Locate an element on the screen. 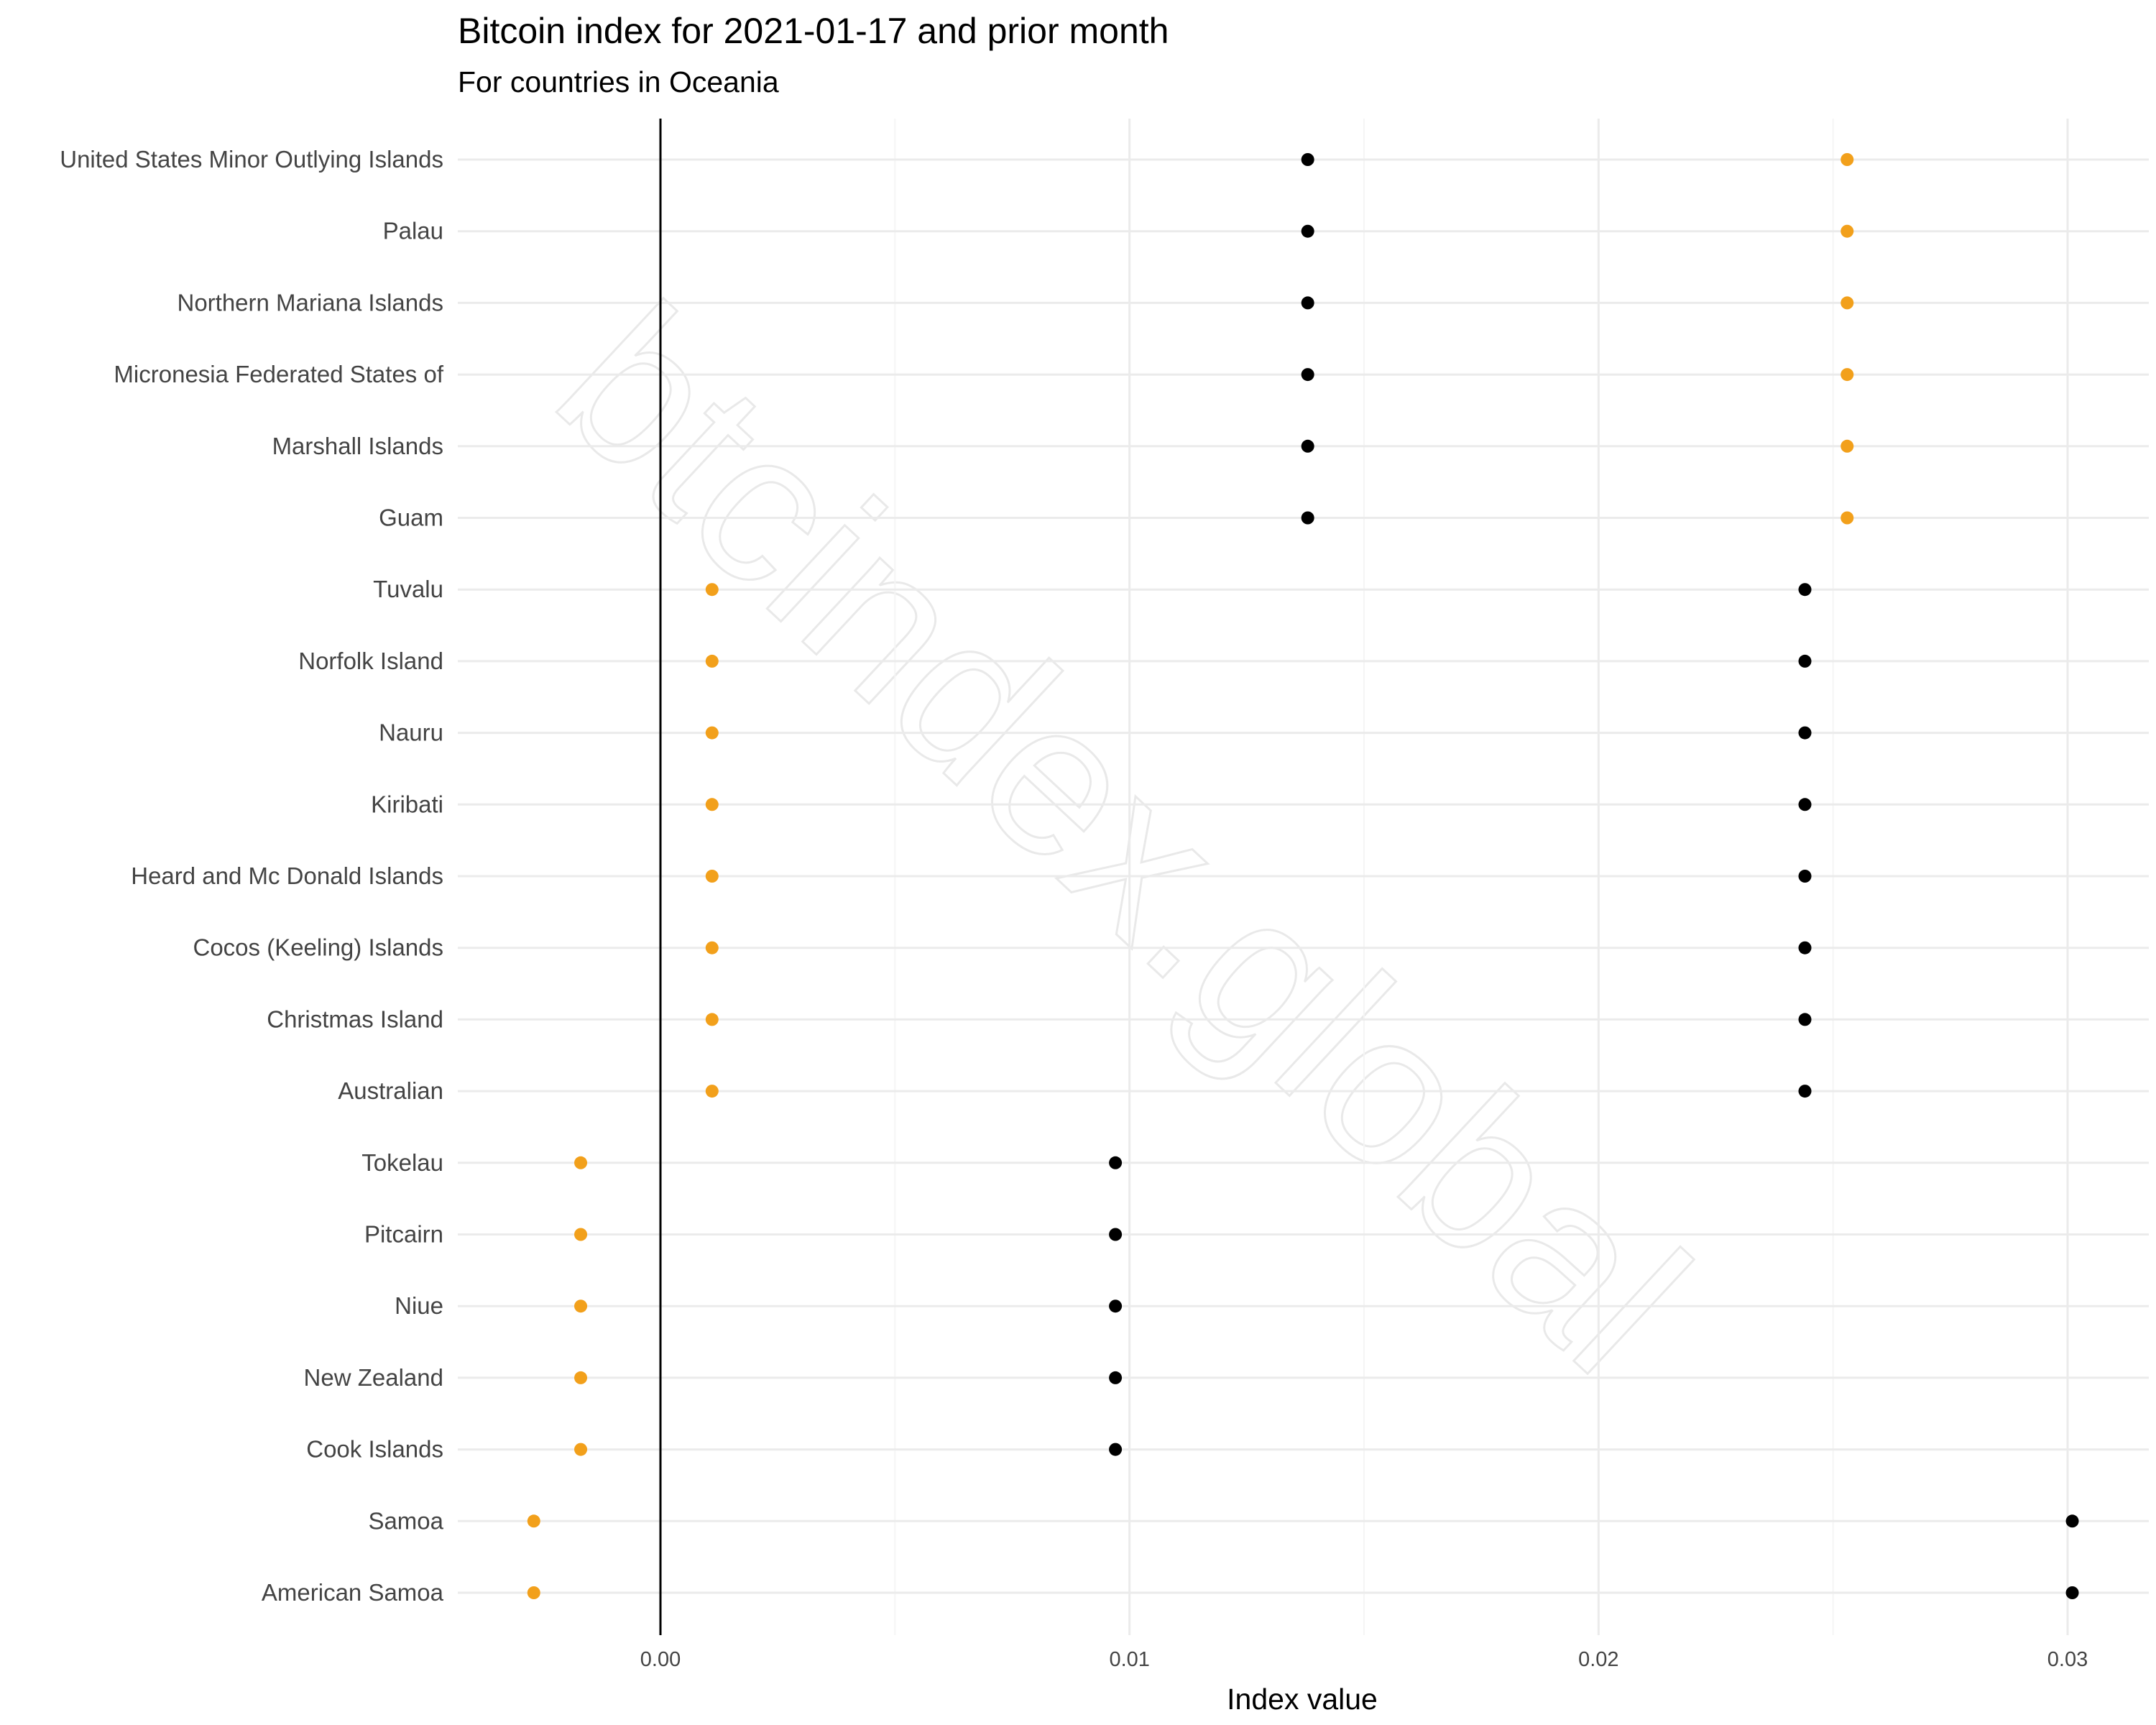  y-tick-label: Tuvalu is located at coordinates (408, 589).